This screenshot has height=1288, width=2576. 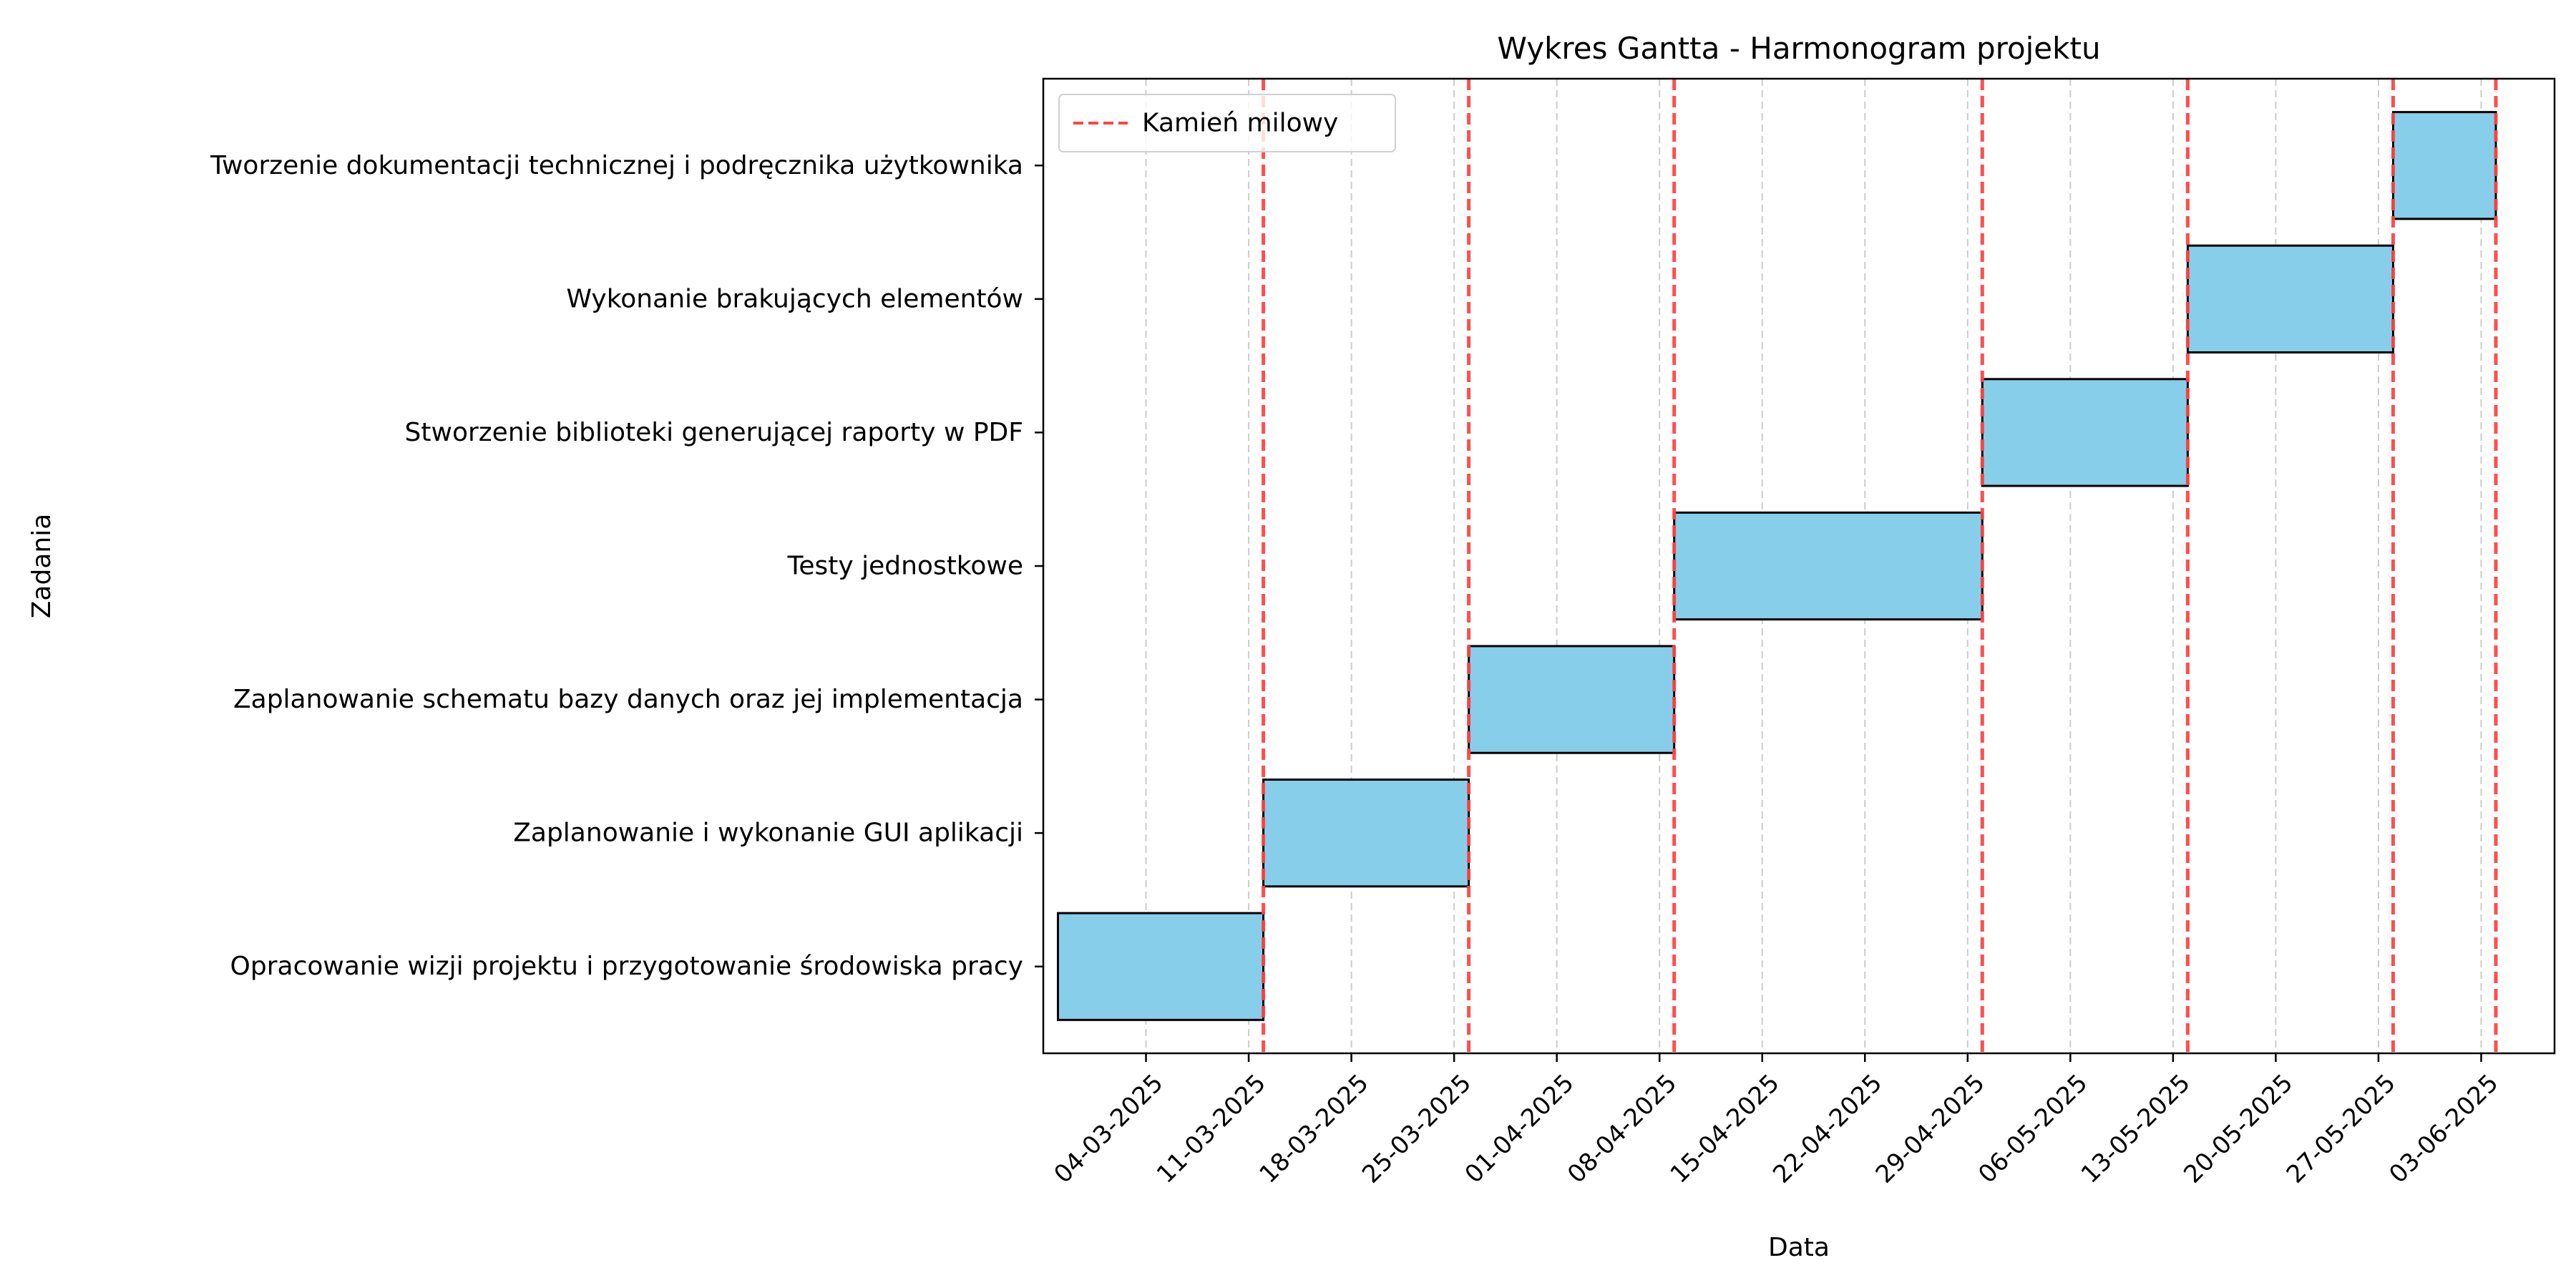 I want to click on x-tick-label: 22-04-2025, so click(x=1827, y=1129).